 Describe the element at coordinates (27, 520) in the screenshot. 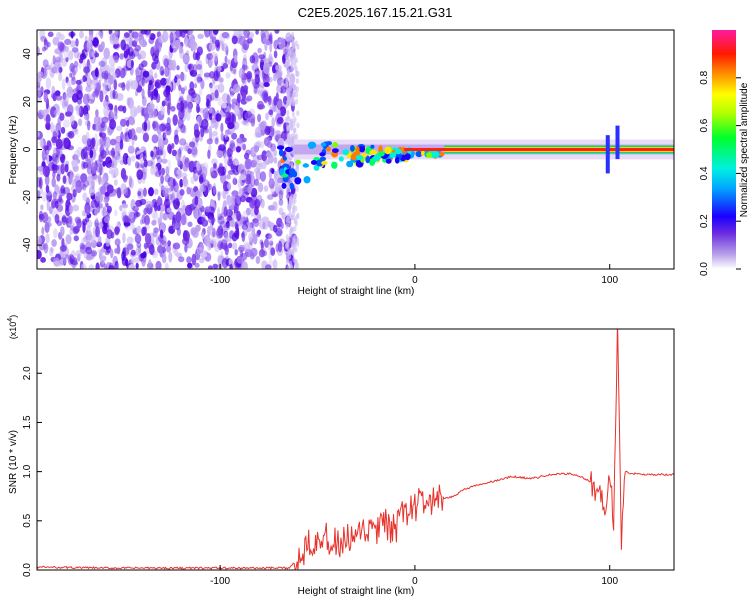

I see `snr-y-tick-label: 0.5` at that location.